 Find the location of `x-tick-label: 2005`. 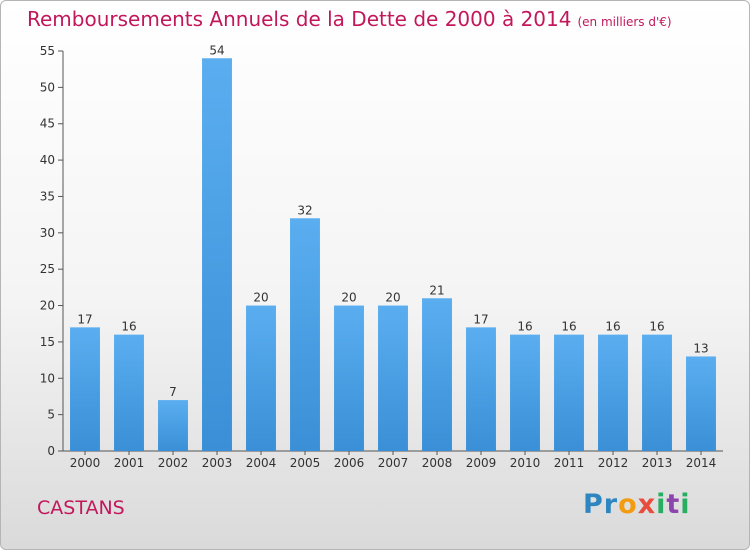

x-tick-label: 2005 is located at coordinates (305, 463).